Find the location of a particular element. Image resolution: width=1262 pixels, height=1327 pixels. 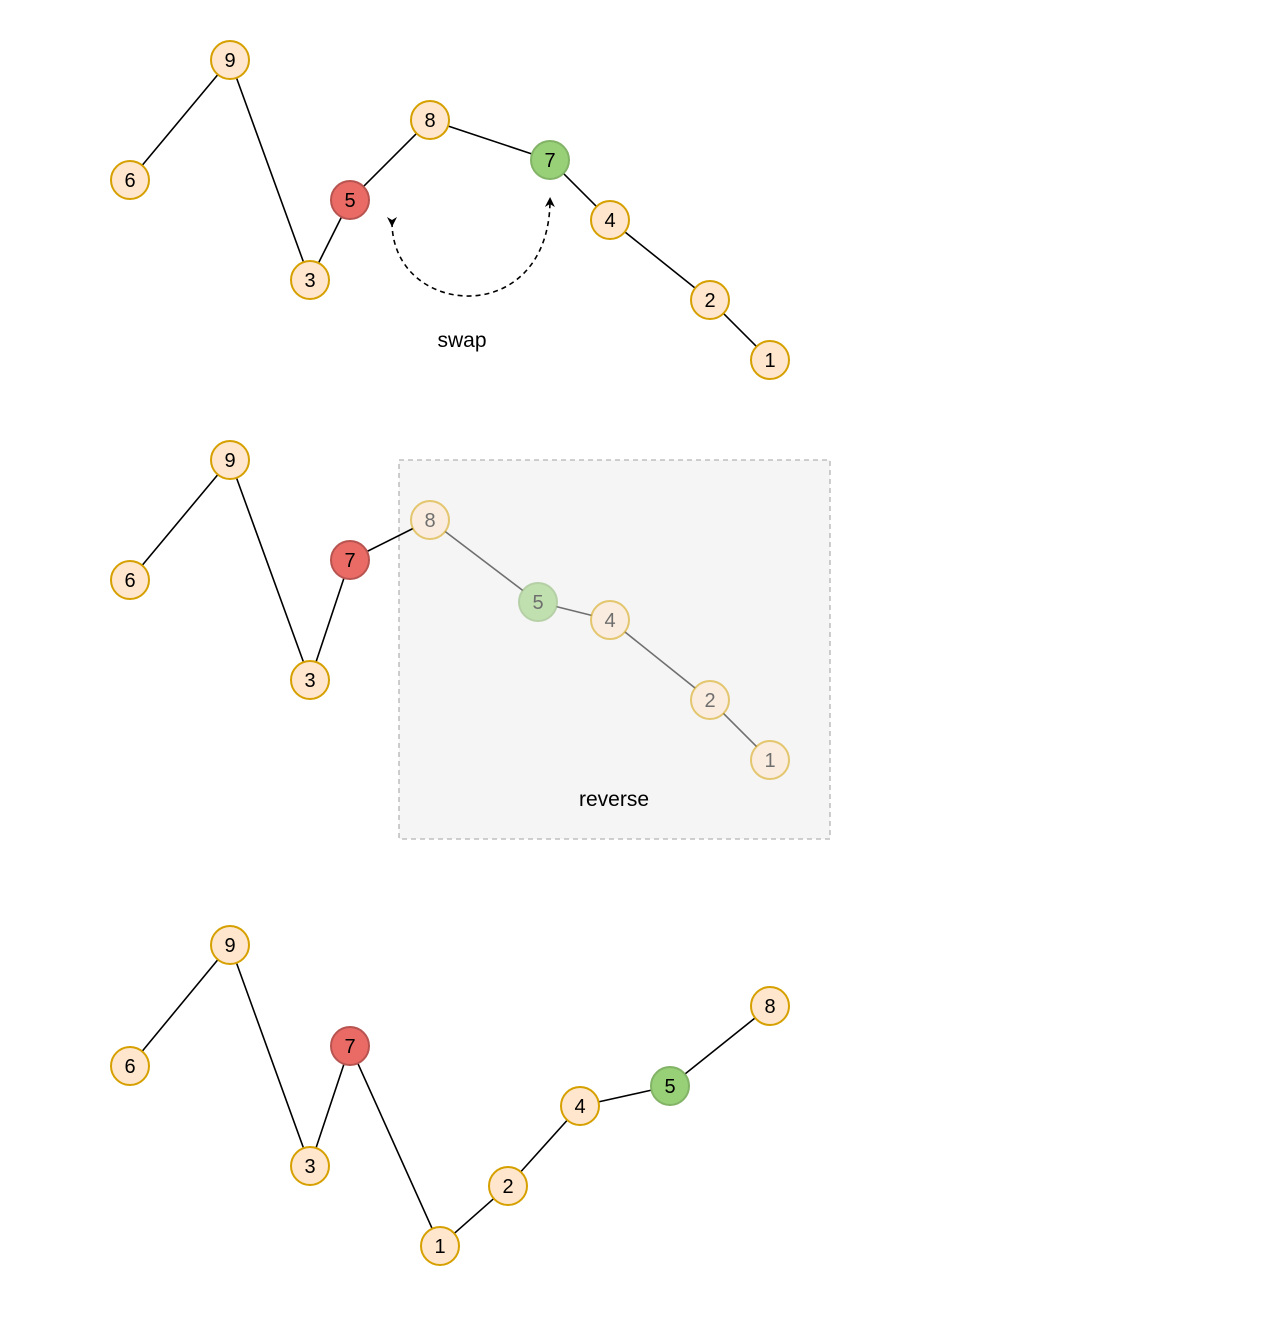

before-swap-node-label-6: 4 is located at coordinates (609, 221).